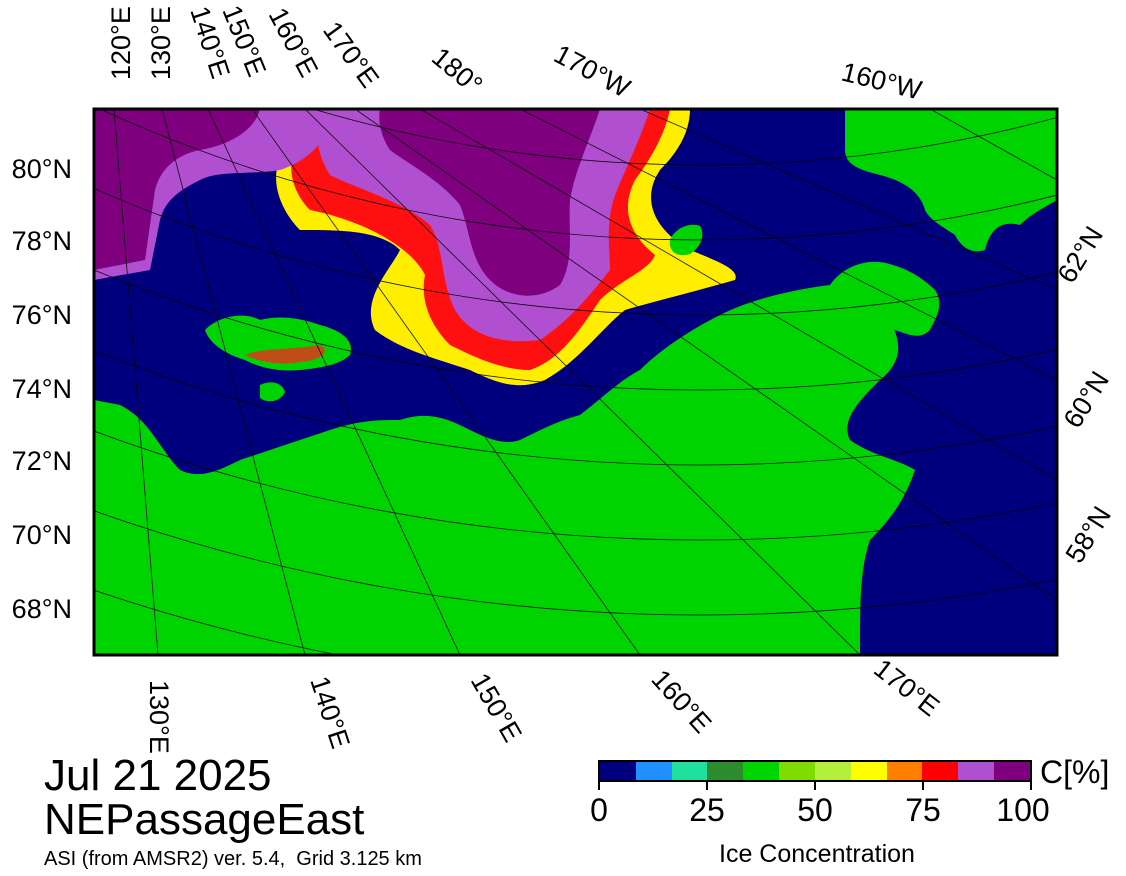 The image size is (1126, 876). What do you see at coordinates (885, 298) in the screenshot?
I see `land-chukotka` at bounding box center [885, 298].